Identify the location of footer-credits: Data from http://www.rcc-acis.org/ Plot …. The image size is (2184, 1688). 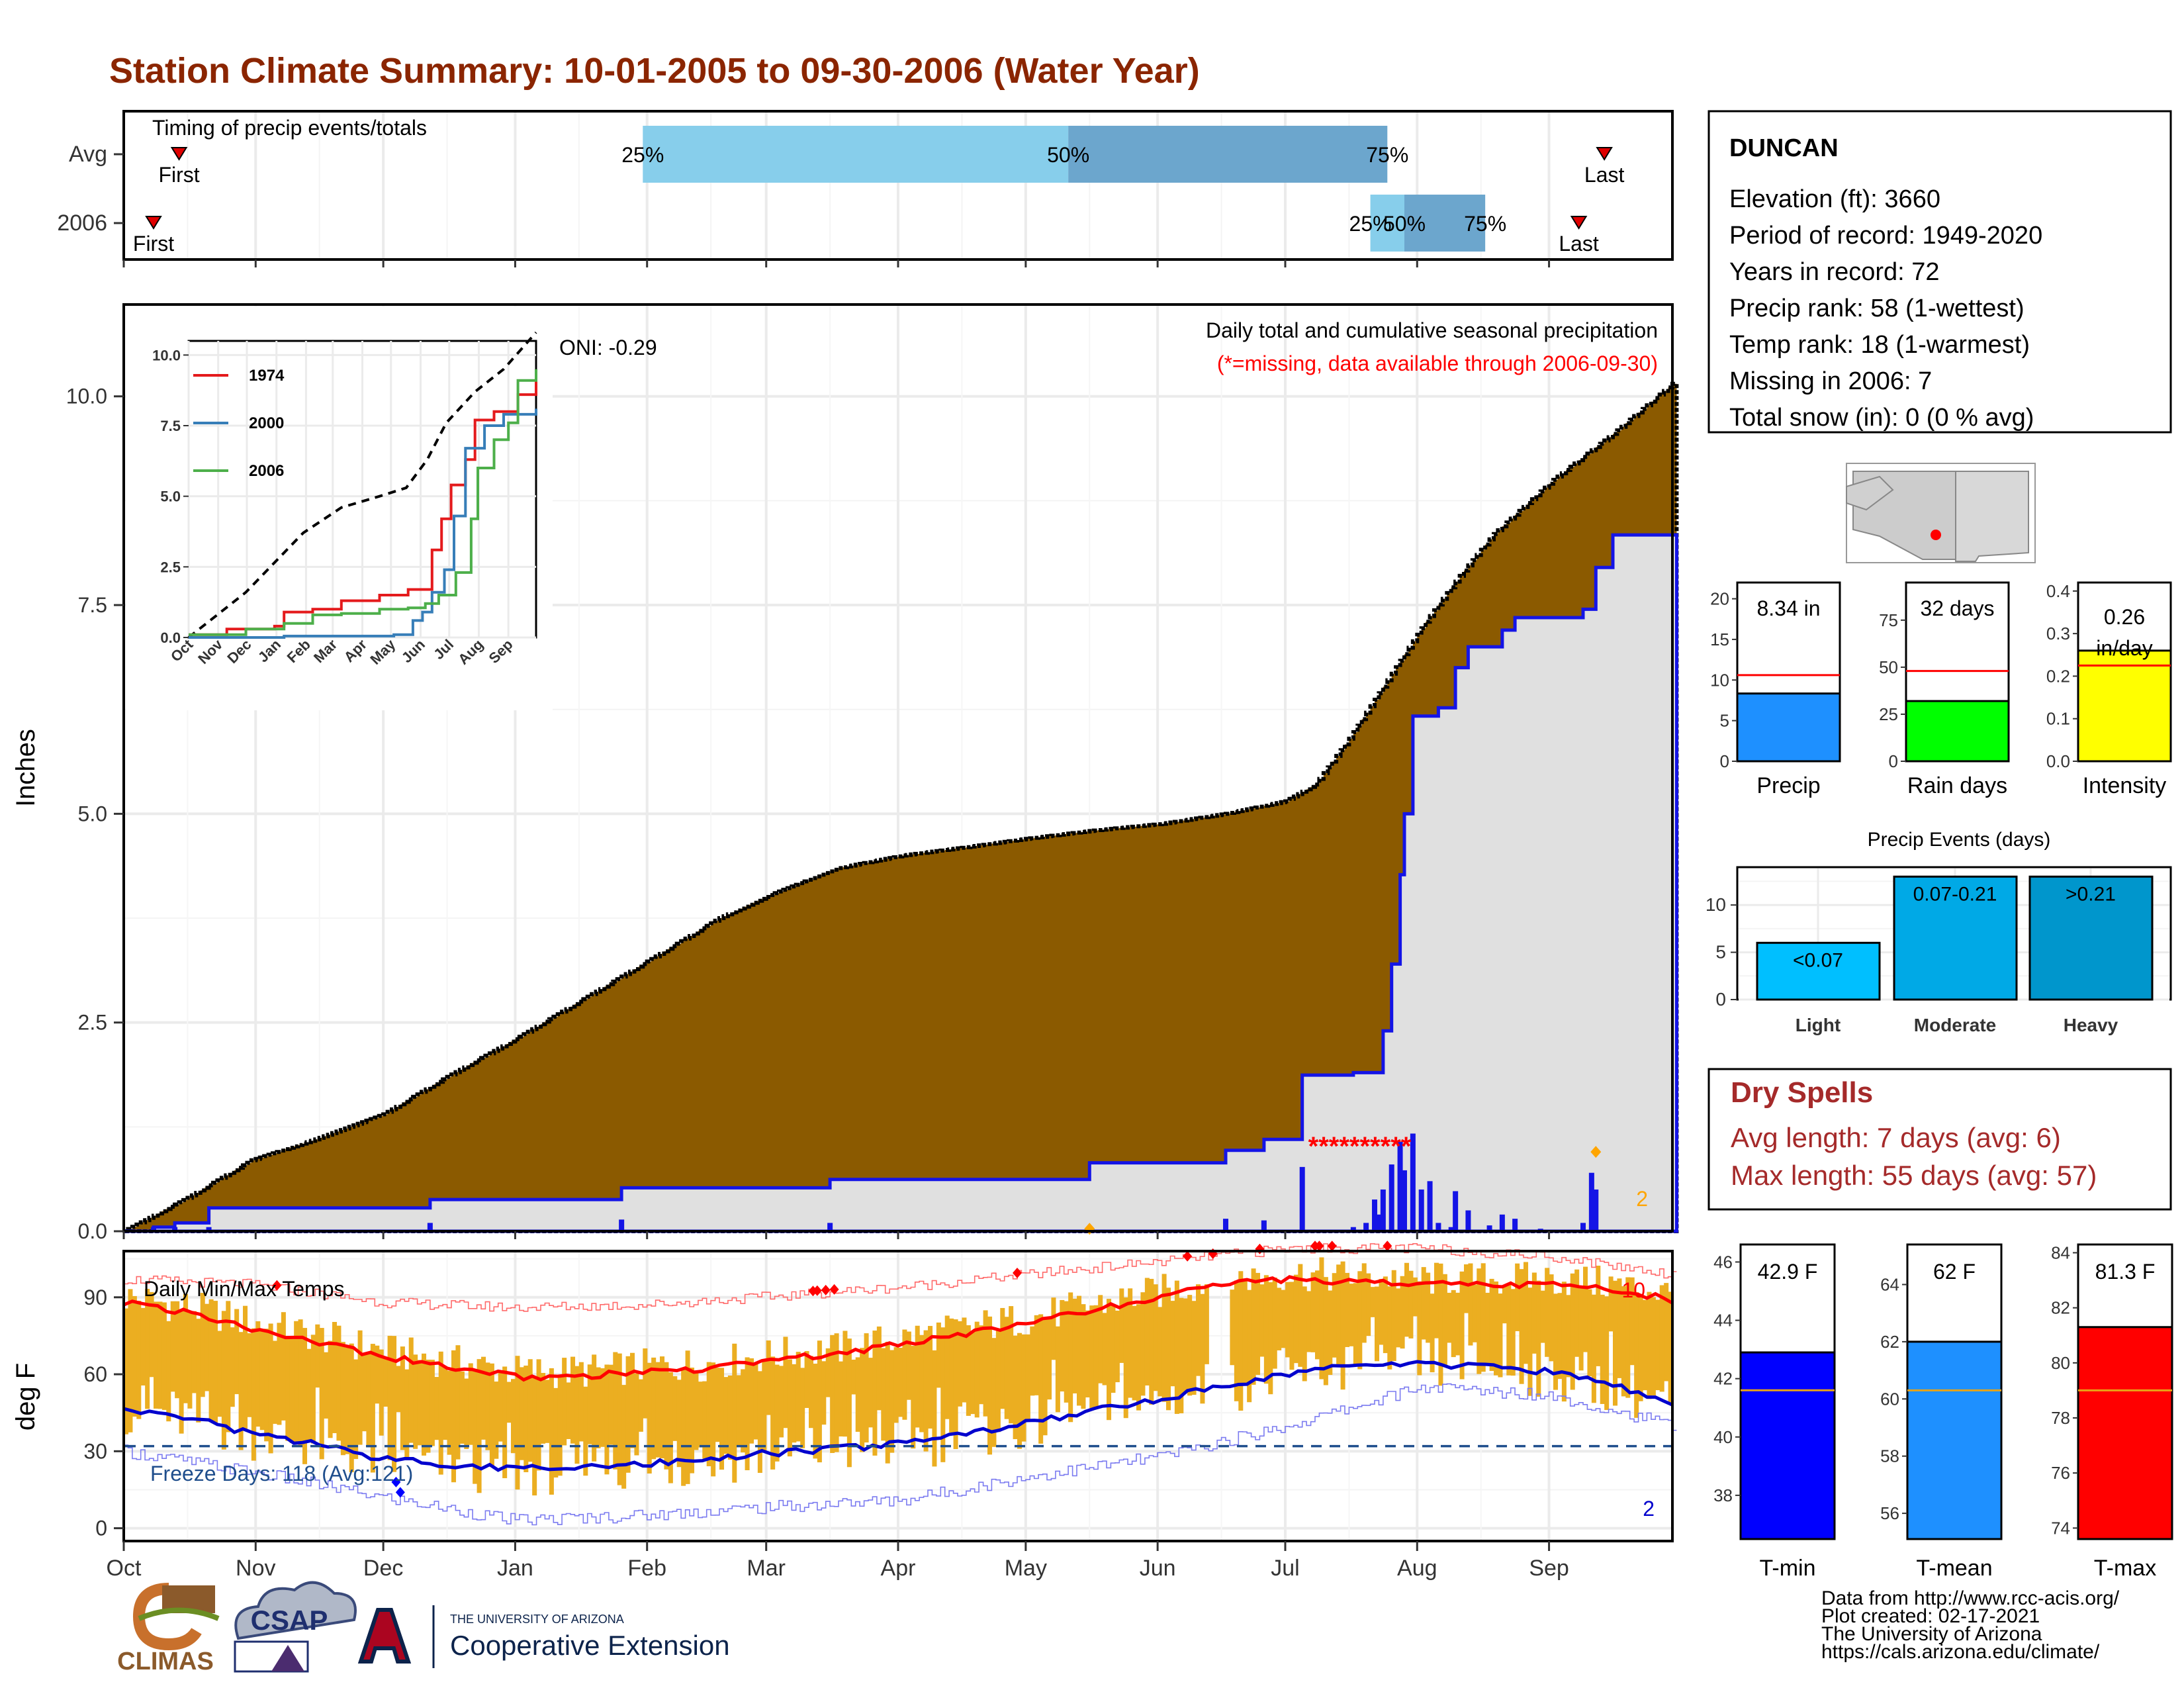
(1971, 1625).